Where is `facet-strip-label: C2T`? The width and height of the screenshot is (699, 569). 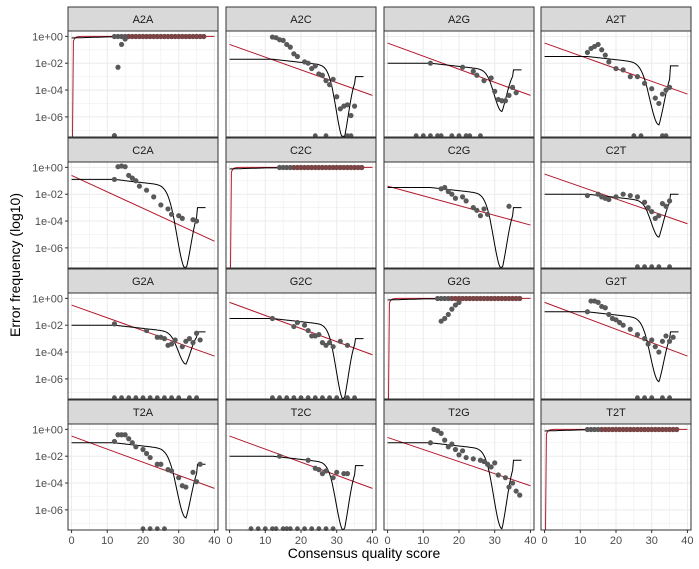
facet-strip-label: C2T is located at coordinates (616, 151).